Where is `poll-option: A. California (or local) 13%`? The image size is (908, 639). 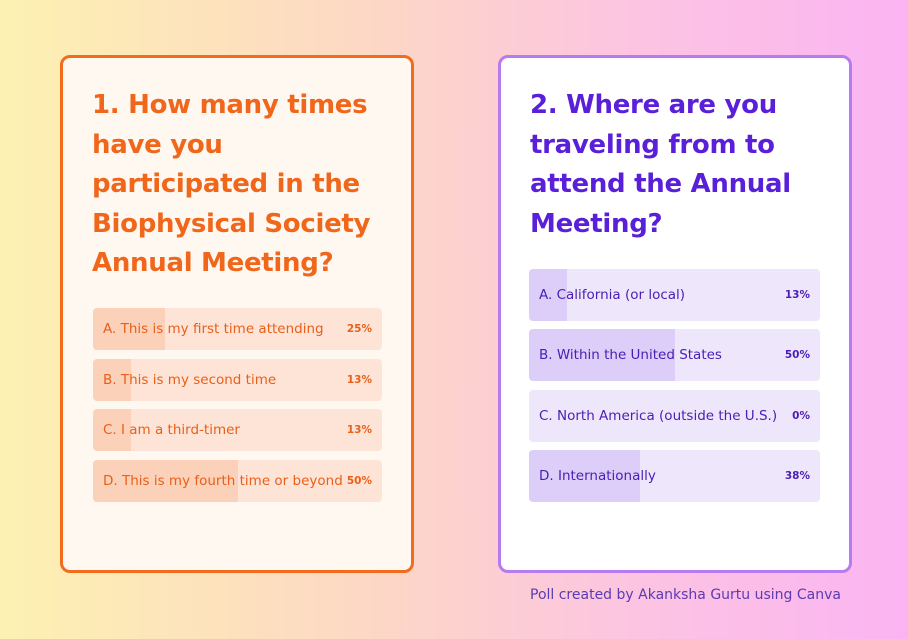
poll-option: A. California (or local) 13% is located at coordinates (674, 295).